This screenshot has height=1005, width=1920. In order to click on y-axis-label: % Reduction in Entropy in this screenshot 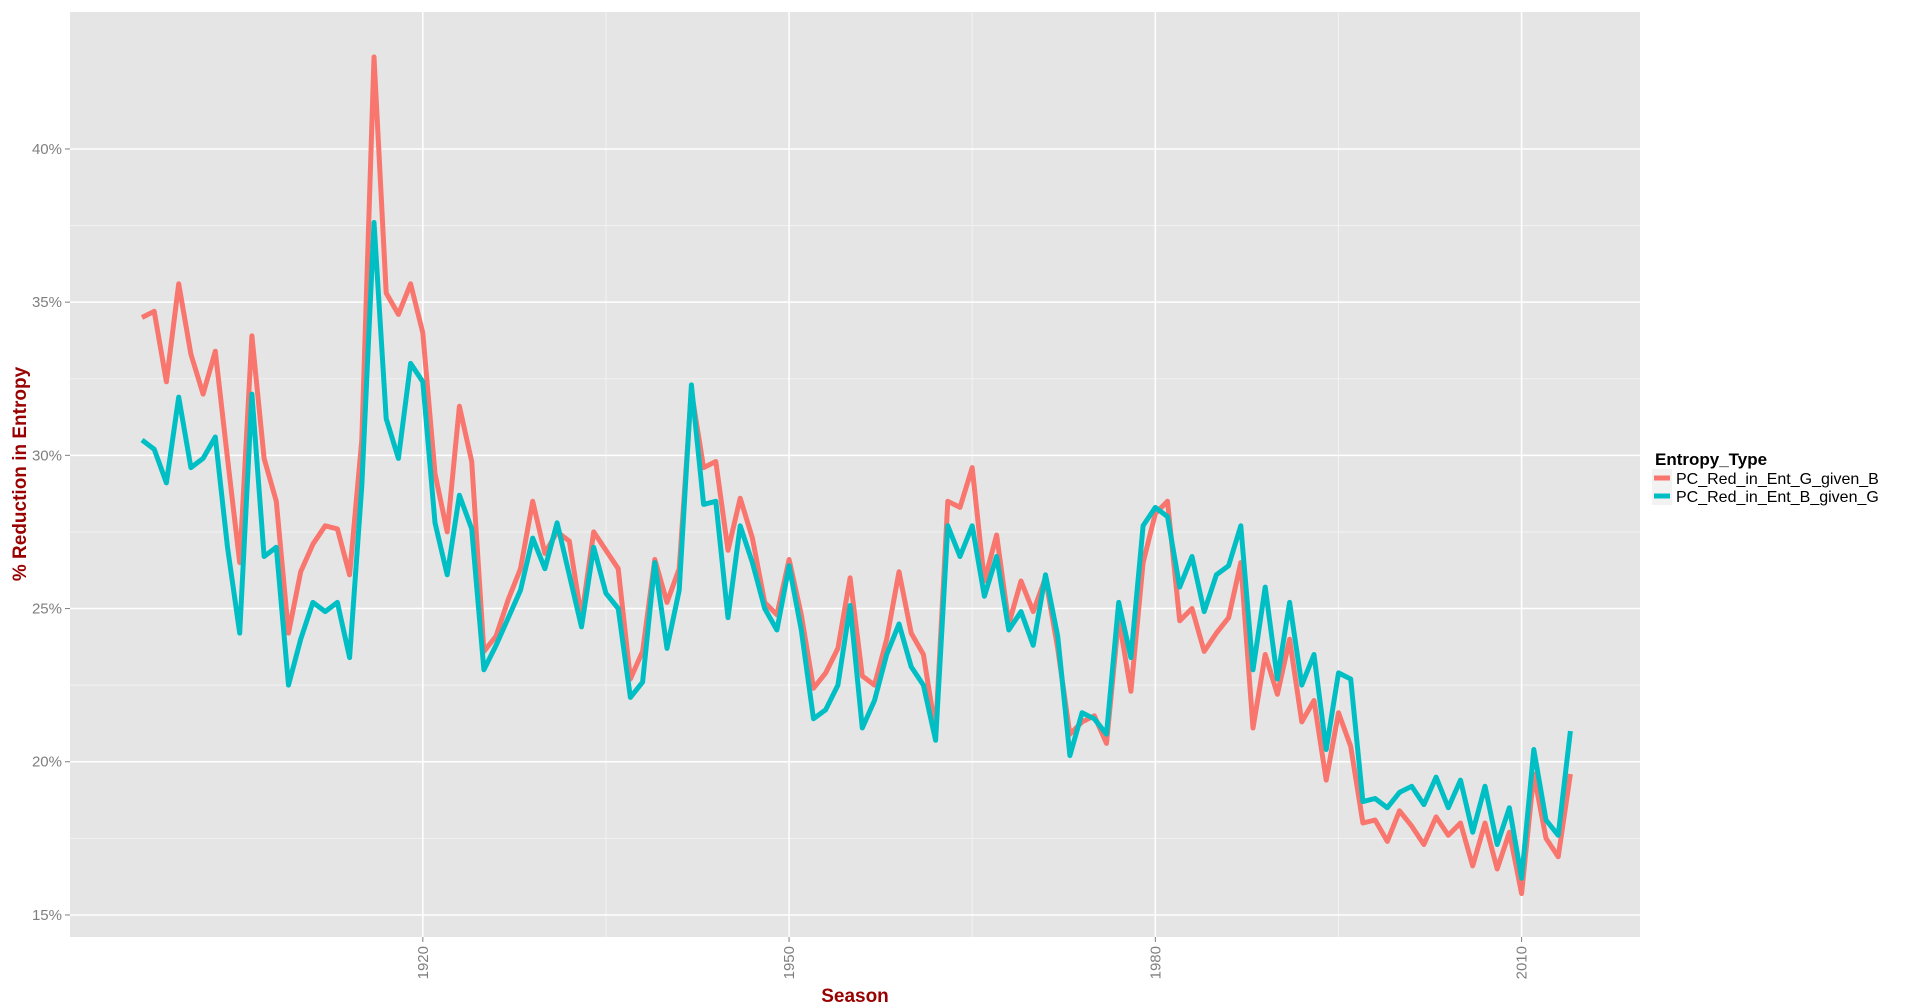, I will do `click(20, 473)`.